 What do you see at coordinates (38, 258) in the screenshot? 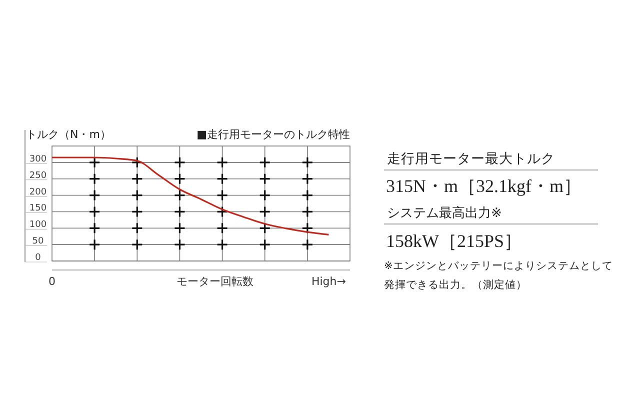
I see `y-tick-label: 0` at bounding box center [38, 258].